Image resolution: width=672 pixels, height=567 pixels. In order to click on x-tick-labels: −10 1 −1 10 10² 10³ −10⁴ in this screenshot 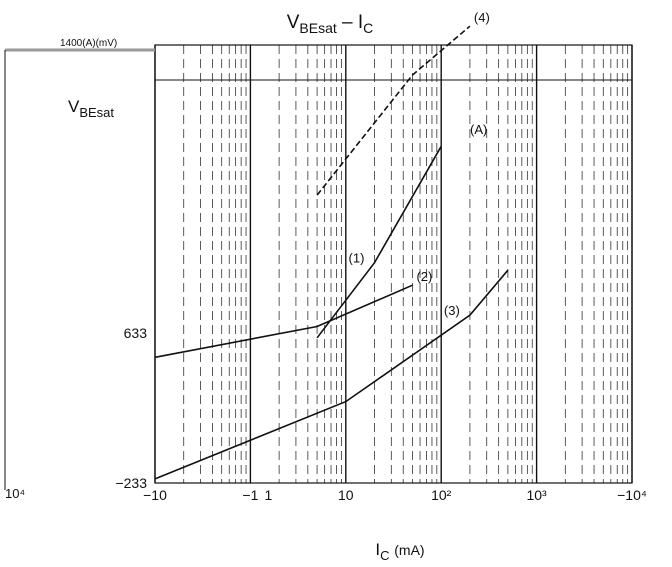, I will do `click(395, 495)`.